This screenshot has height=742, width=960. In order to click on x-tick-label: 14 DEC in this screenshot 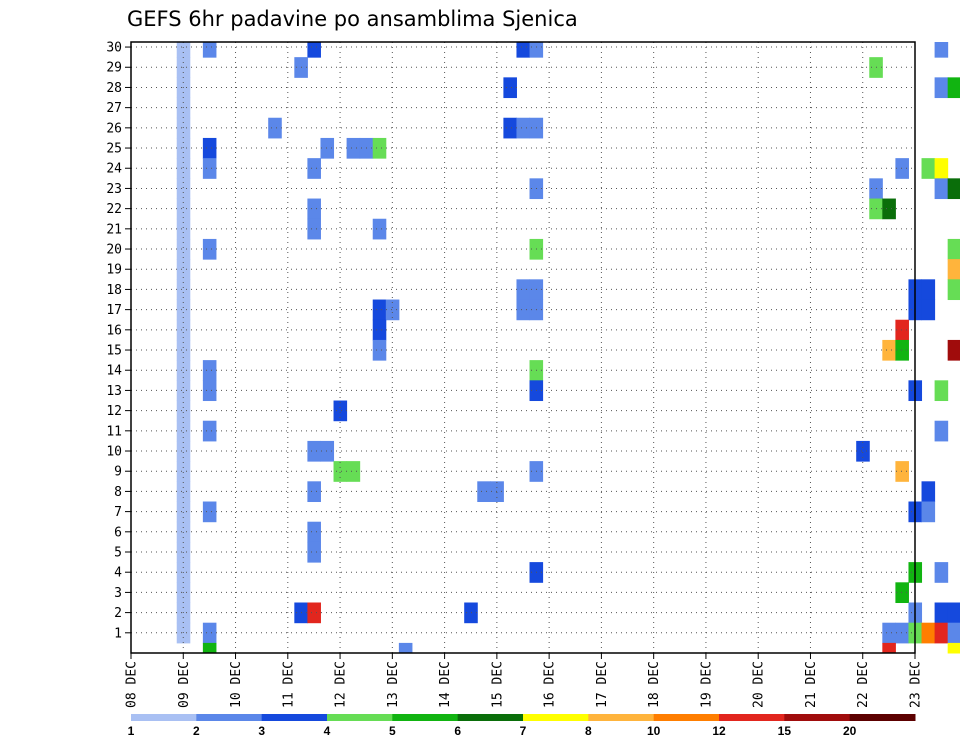, I will do `click(445, 684)`.